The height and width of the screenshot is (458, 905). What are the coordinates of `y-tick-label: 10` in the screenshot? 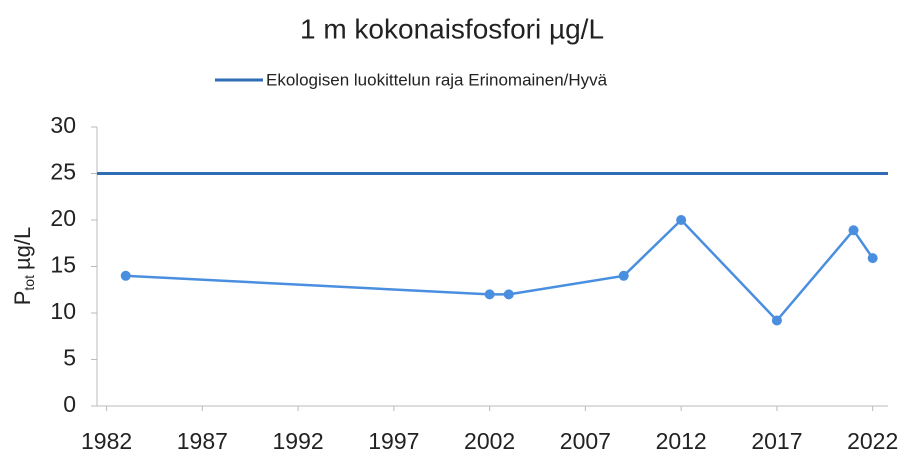 It's located at (63, 311).